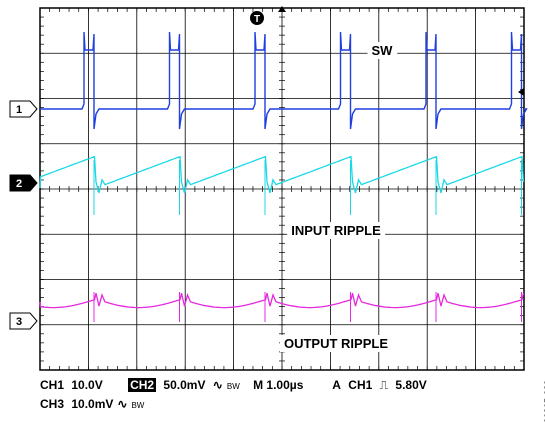  I want to click on trigger-marker-label: T, so click(257, 19).